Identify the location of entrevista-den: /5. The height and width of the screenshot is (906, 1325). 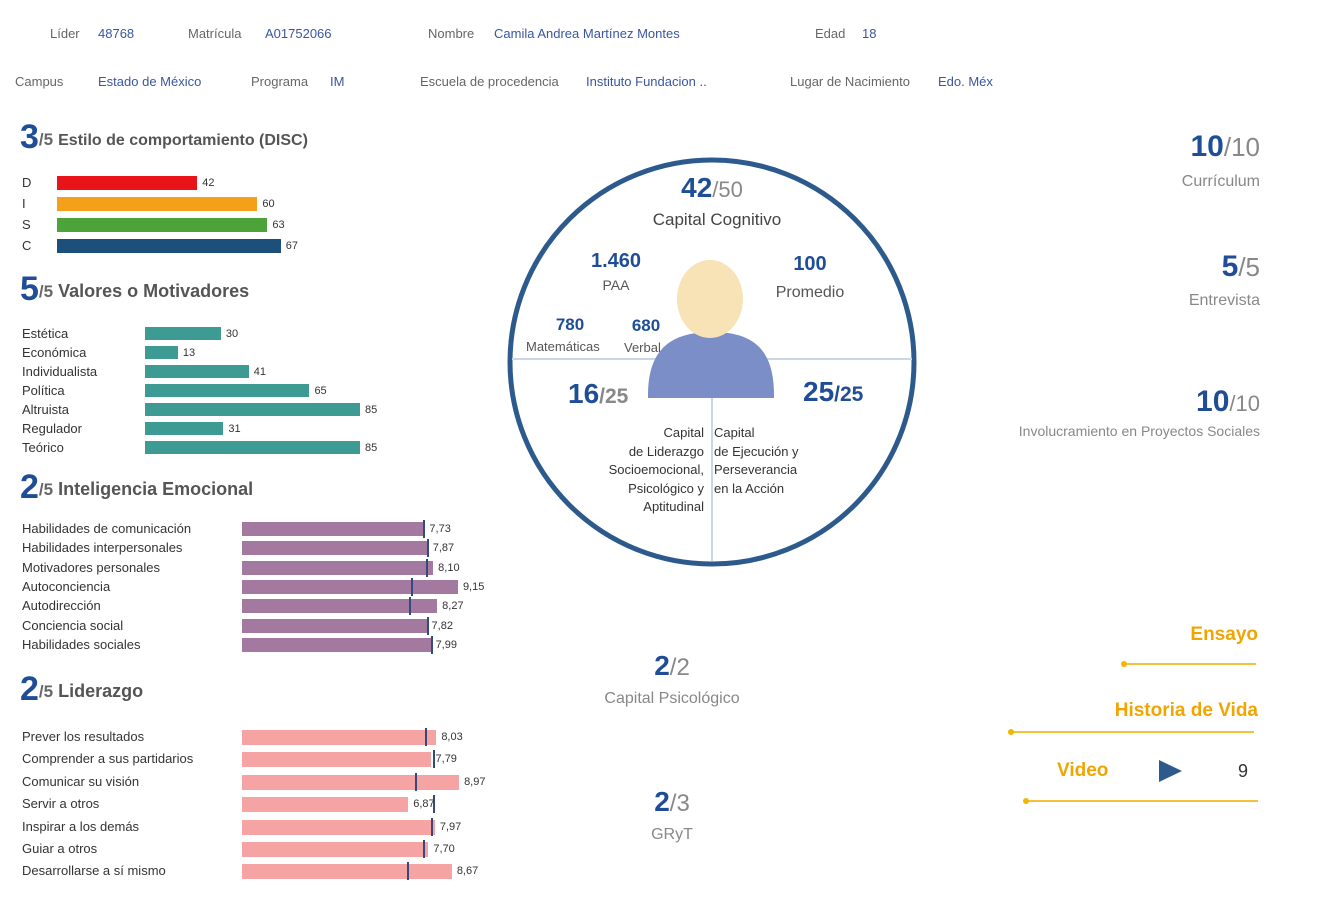
(1249, 267).